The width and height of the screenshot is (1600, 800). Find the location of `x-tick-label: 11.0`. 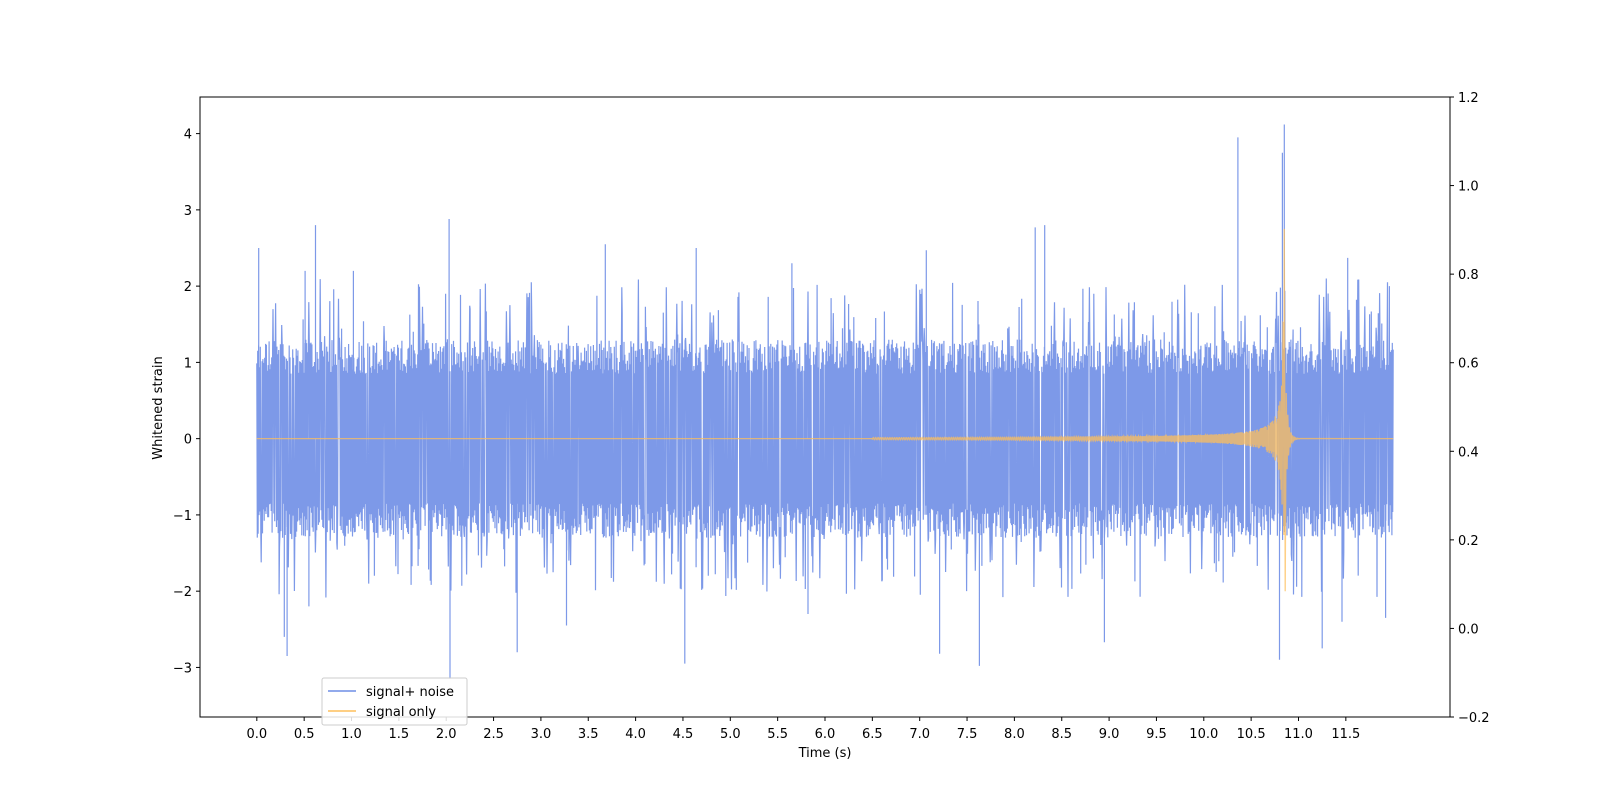

x-tick-label: 11.0 is located at coordinates (1298, 734).